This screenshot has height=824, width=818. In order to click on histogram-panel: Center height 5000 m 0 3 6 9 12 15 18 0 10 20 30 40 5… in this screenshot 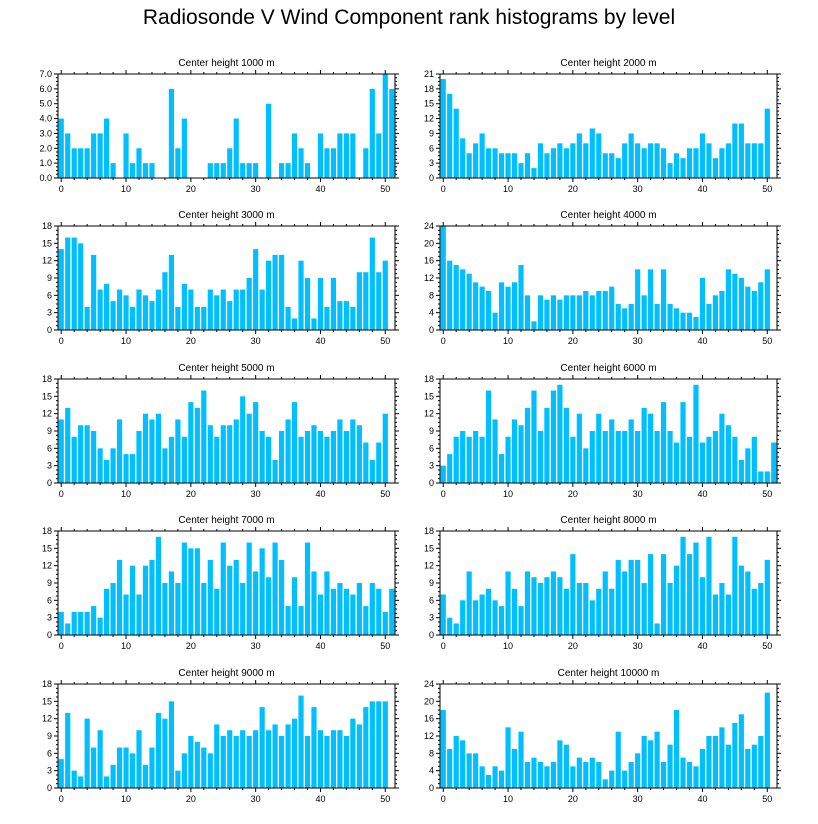, I will do `click(220, 431)`.